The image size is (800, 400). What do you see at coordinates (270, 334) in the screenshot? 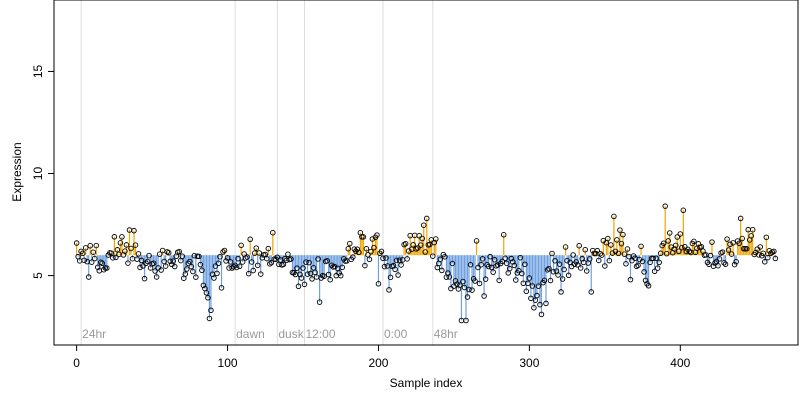
I see `phase-labels: 24hr dawn dusk 12:00 0:00 48hr` at bounding box center [270, 334].